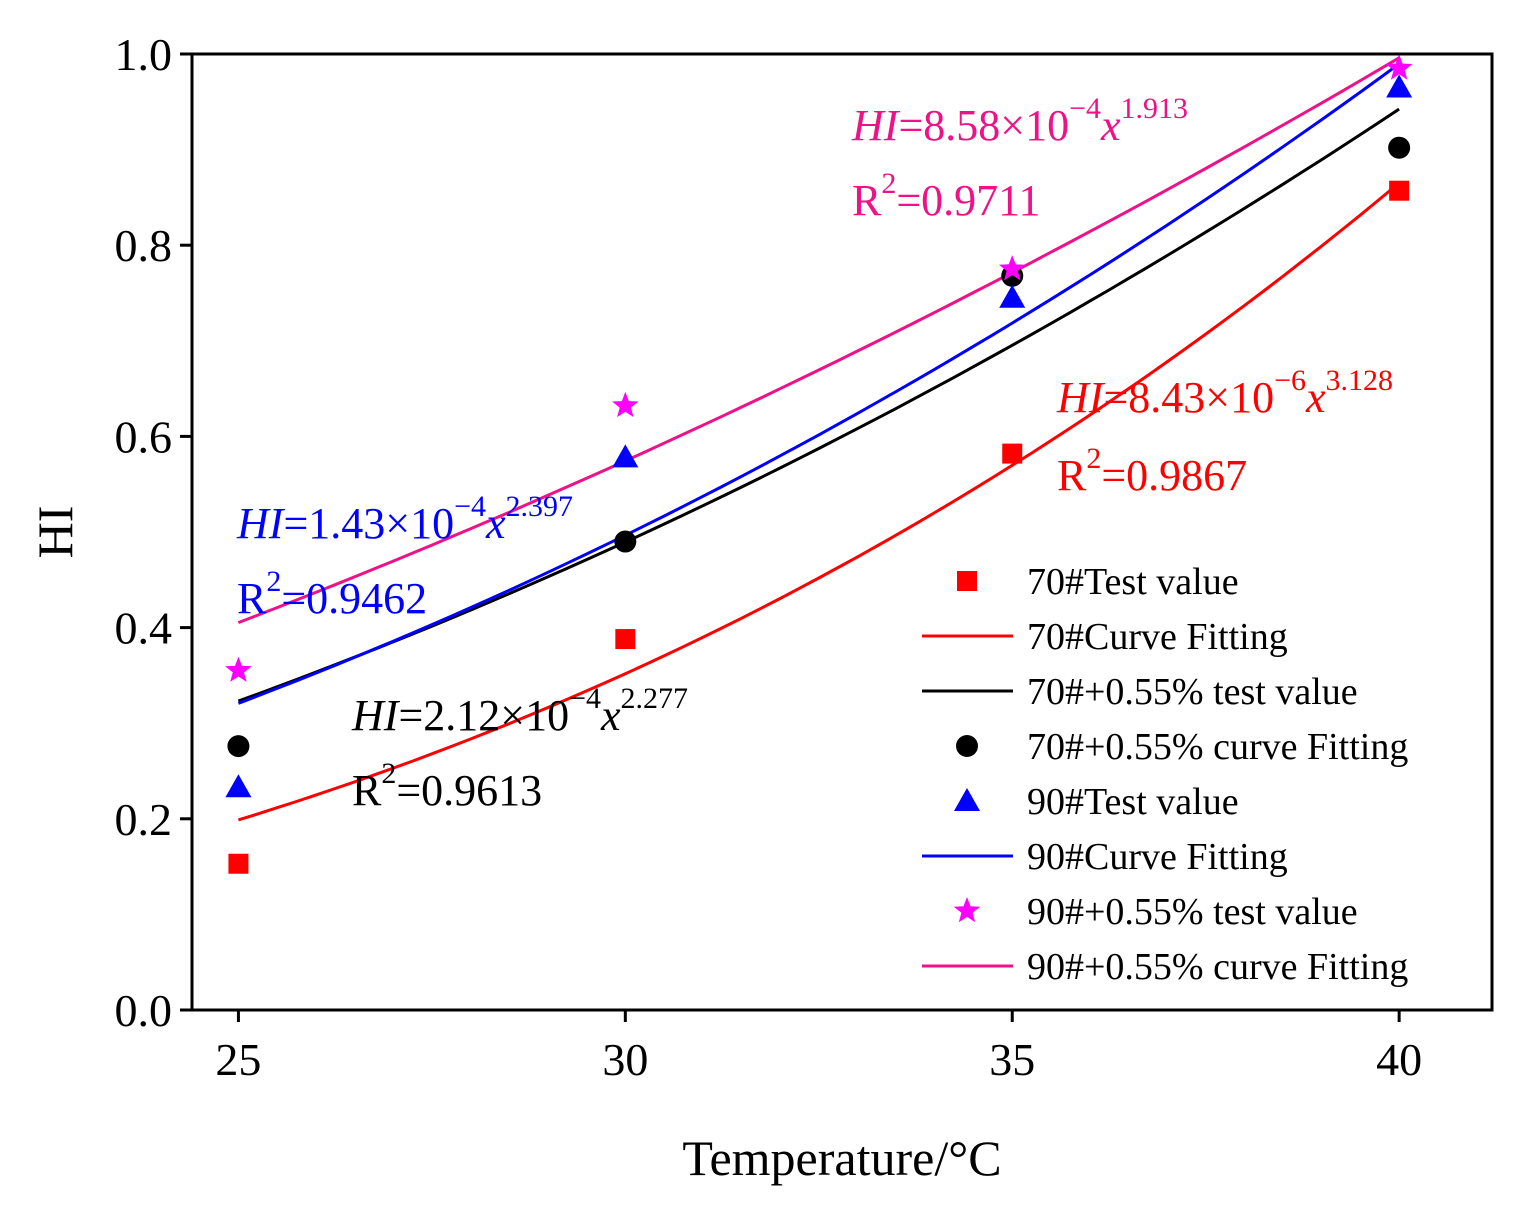  Describe the element at coordinates (144, 245) in the screenshot. I see `y-tick-label: 0.8` at that location.